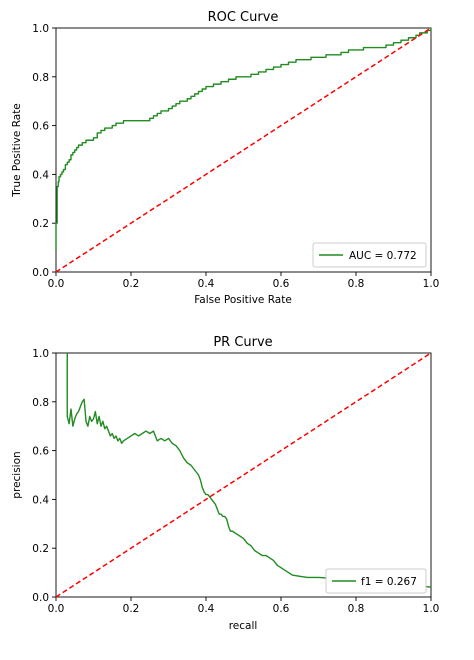  What do you see at coordinates (431, 609) in the screenshot?
I see `pr-x-tick-label: 1.0` at bounding box center [431, 609].